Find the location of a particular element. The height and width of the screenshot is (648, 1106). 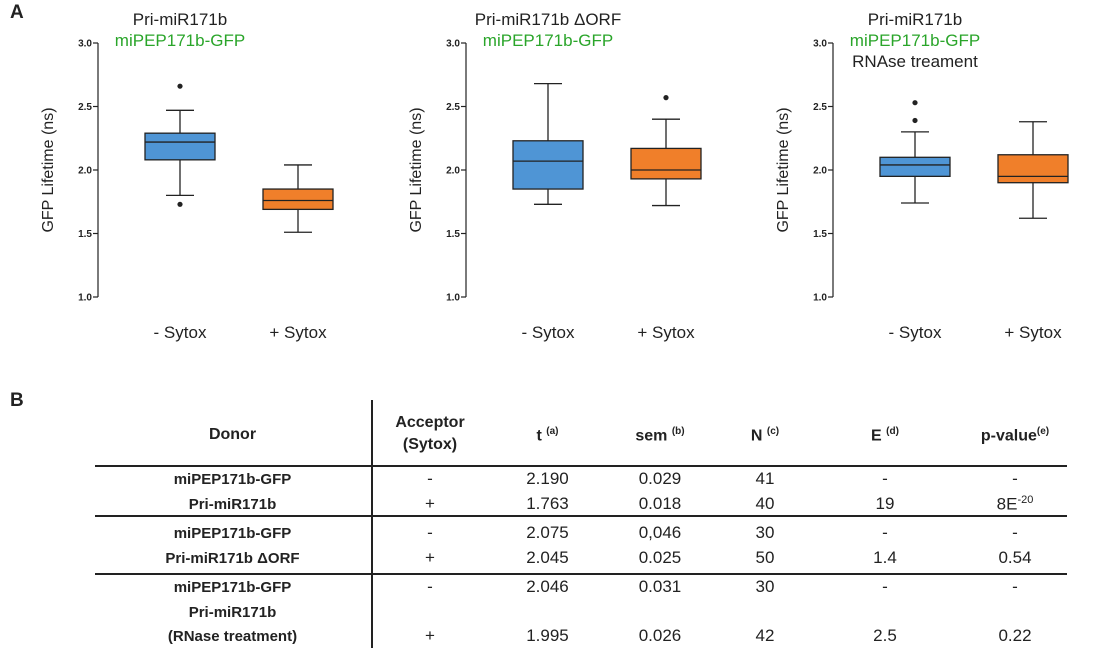

header-n: N (c) is located at coordinates (765, 435).